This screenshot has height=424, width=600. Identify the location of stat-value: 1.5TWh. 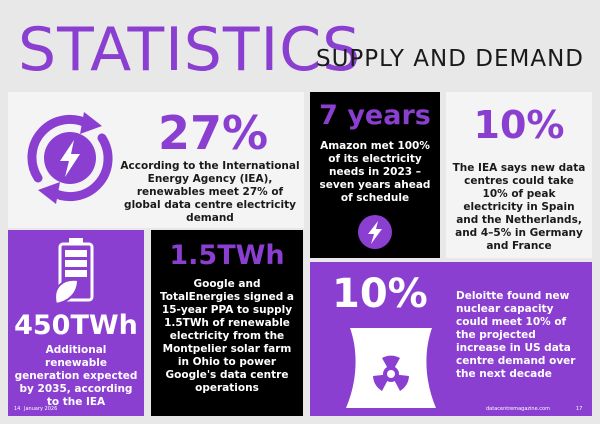
(227, 255).